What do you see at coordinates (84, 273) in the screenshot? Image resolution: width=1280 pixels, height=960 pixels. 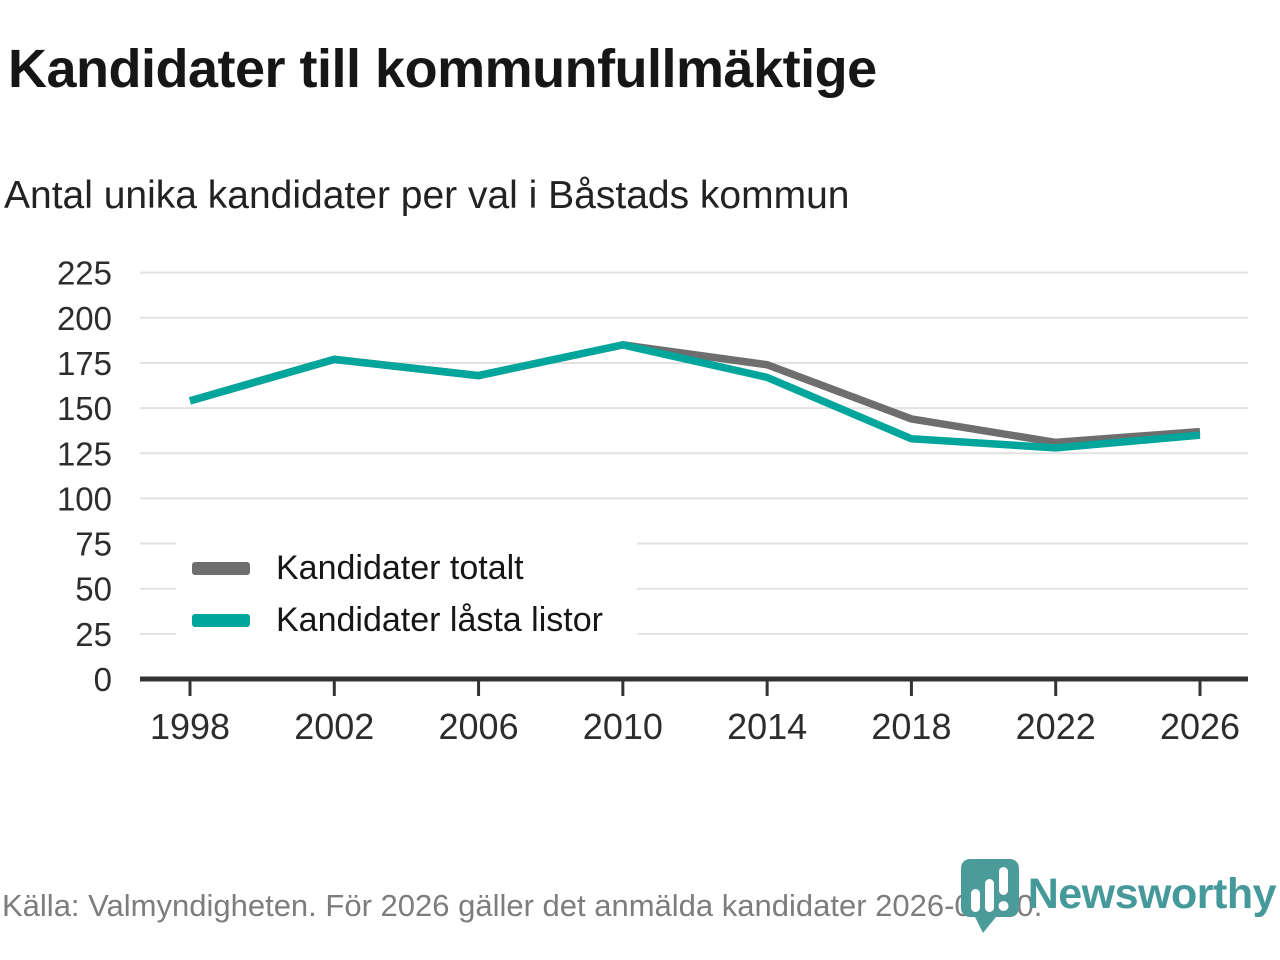 I see `y-tick-label: 225` at bounding box center [84, 273].